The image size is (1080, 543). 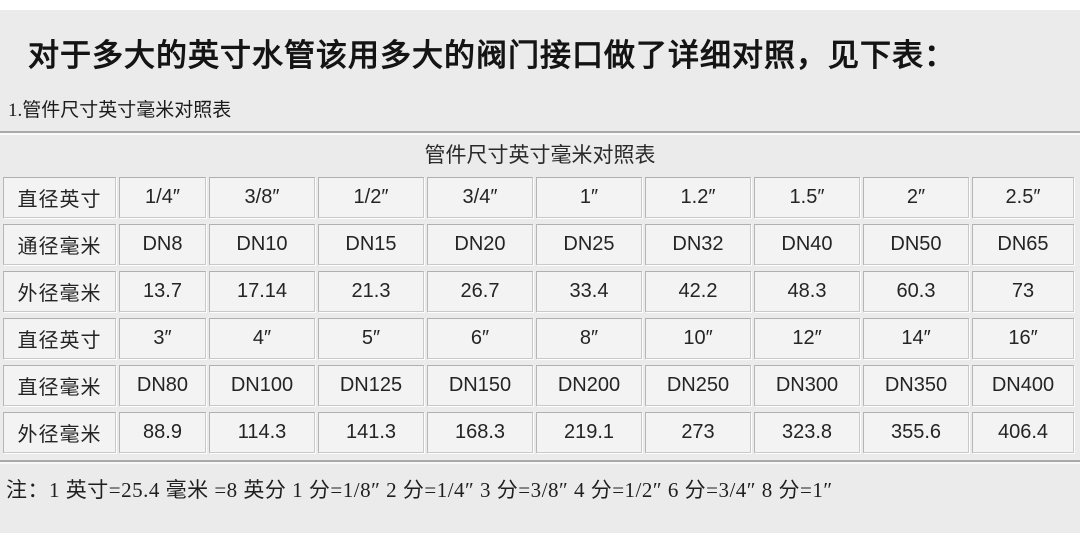 What do you see at coordinates (371, 338) in the screenshot?
I see `table-cell: 5″` at bounding box center [371, 338].